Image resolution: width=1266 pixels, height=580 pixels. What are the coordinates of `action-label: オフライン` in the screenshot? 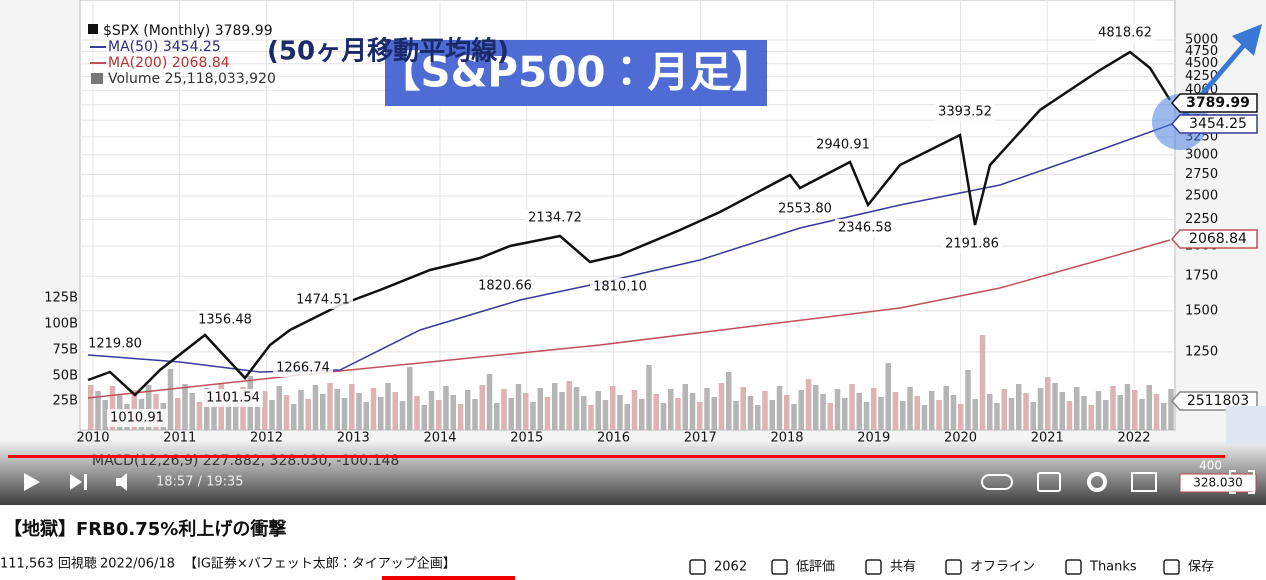 It's located at (1002, 567).